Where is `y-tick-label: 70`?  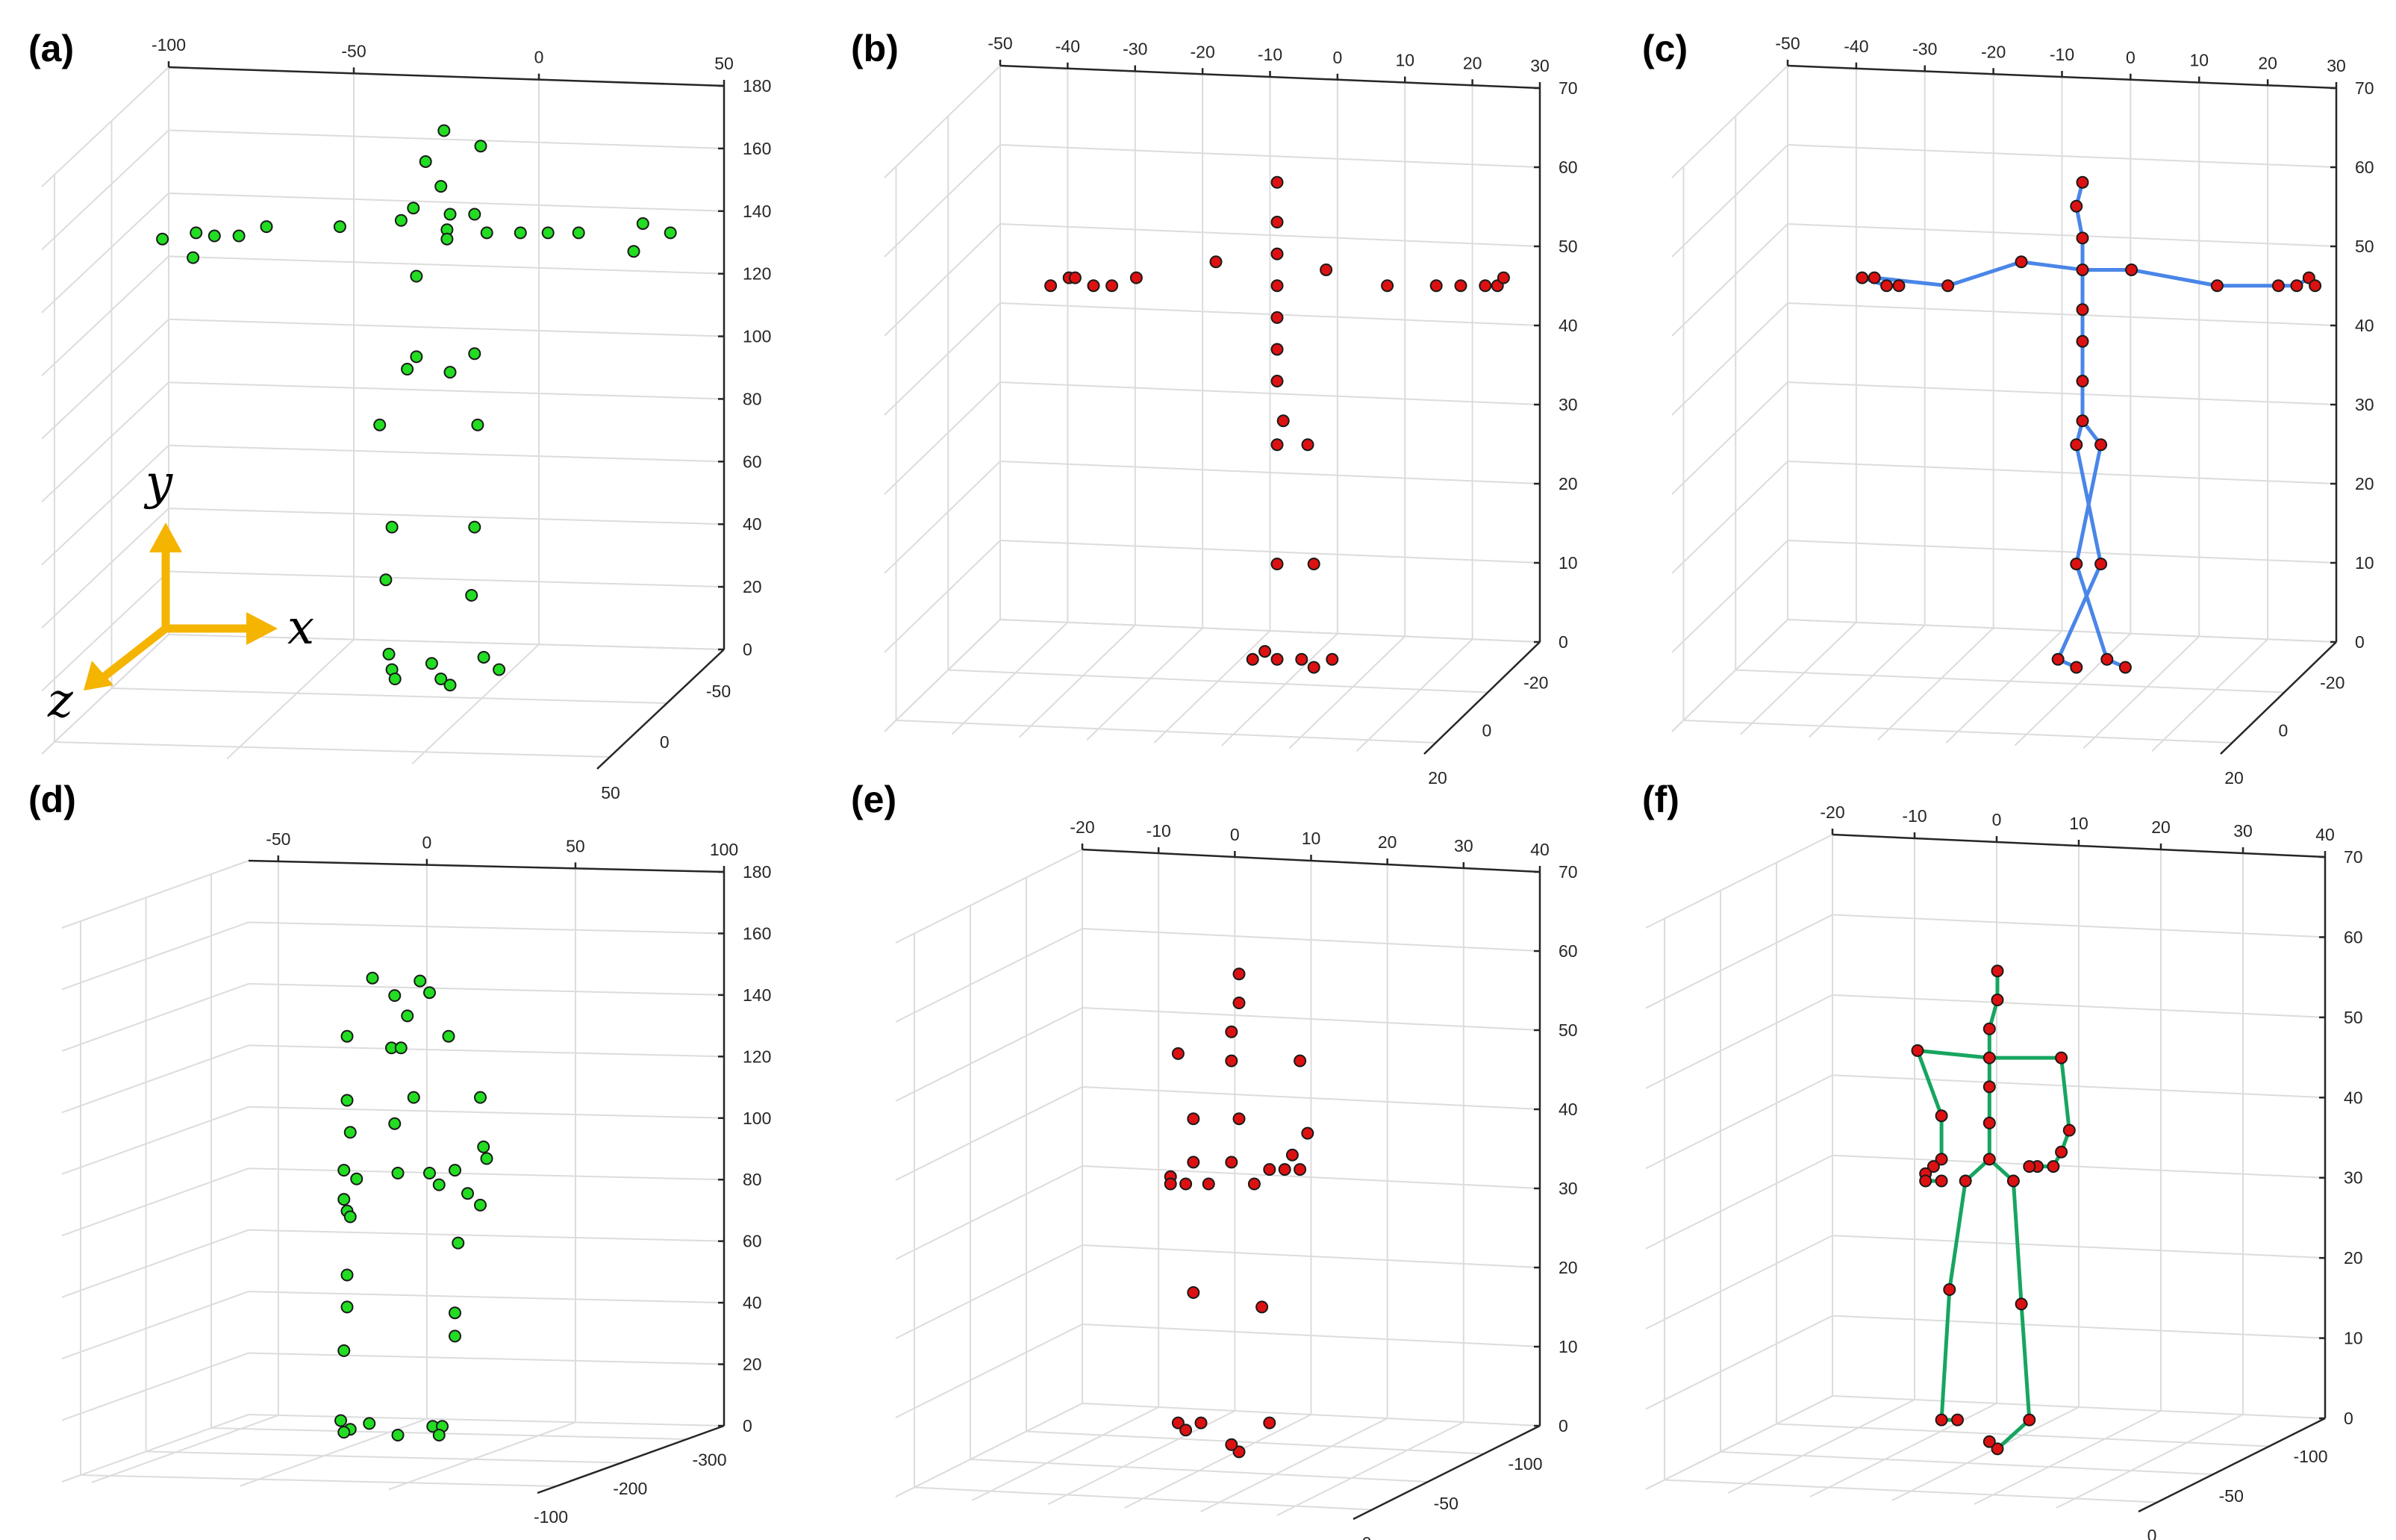
y-tick-label: 70 is located at coordinates (1568, 872).